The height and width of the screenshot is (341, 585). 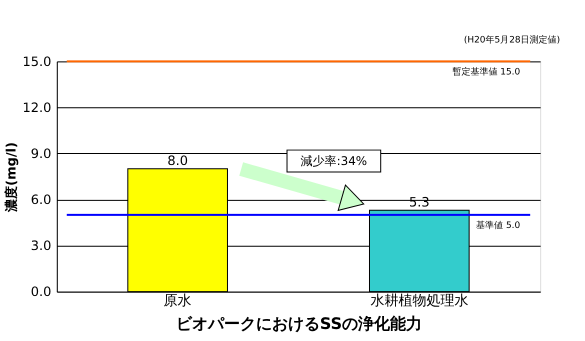 What do you see at coordinates (41, 292) in the screenshot?
I see `y-tick-label: 0.0` at bounding box center [41, 292].